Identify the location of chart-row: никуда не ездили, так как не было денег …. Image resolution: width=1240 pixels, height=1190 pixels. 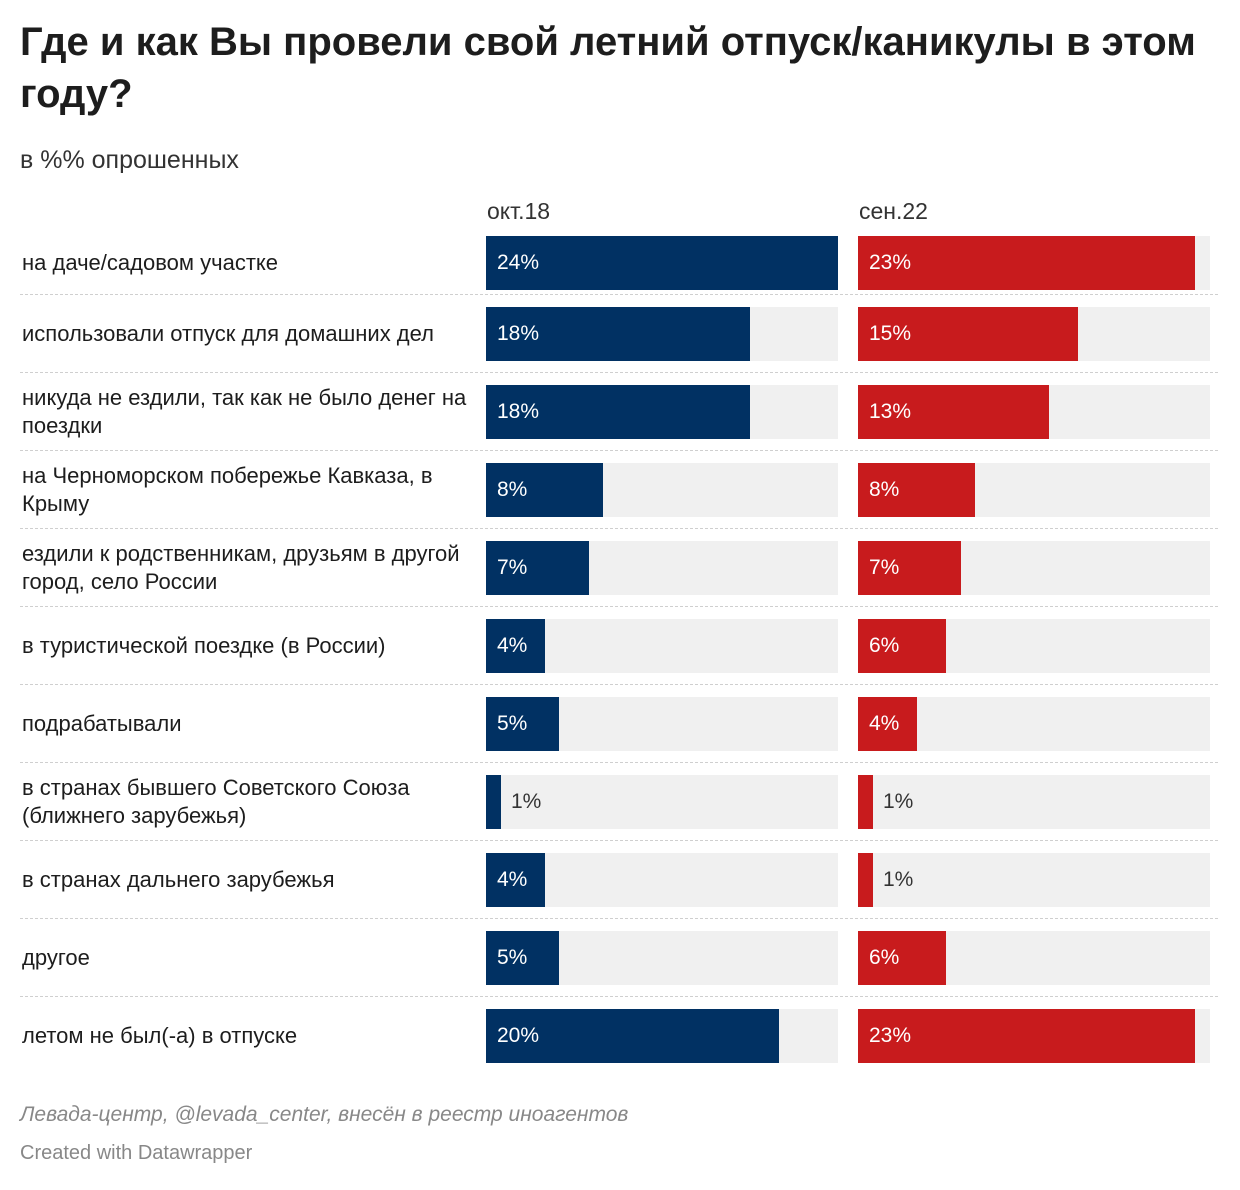
(619, 412).